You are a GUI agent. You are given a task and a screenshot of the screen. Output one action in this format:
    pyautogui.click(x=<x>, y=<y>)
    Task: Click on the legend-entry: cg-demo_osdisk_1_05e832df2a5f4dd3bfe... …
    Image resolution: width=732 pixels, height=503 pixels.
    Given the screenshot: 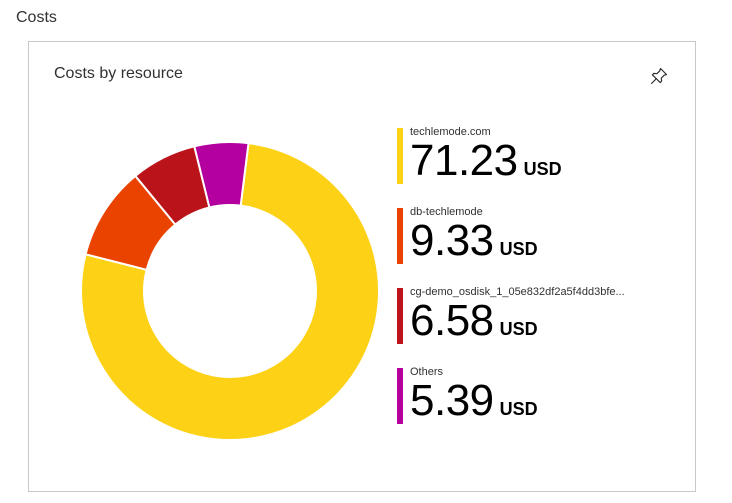 What is the action you would take?
    pyautogui.click(x=542, y=315)
    